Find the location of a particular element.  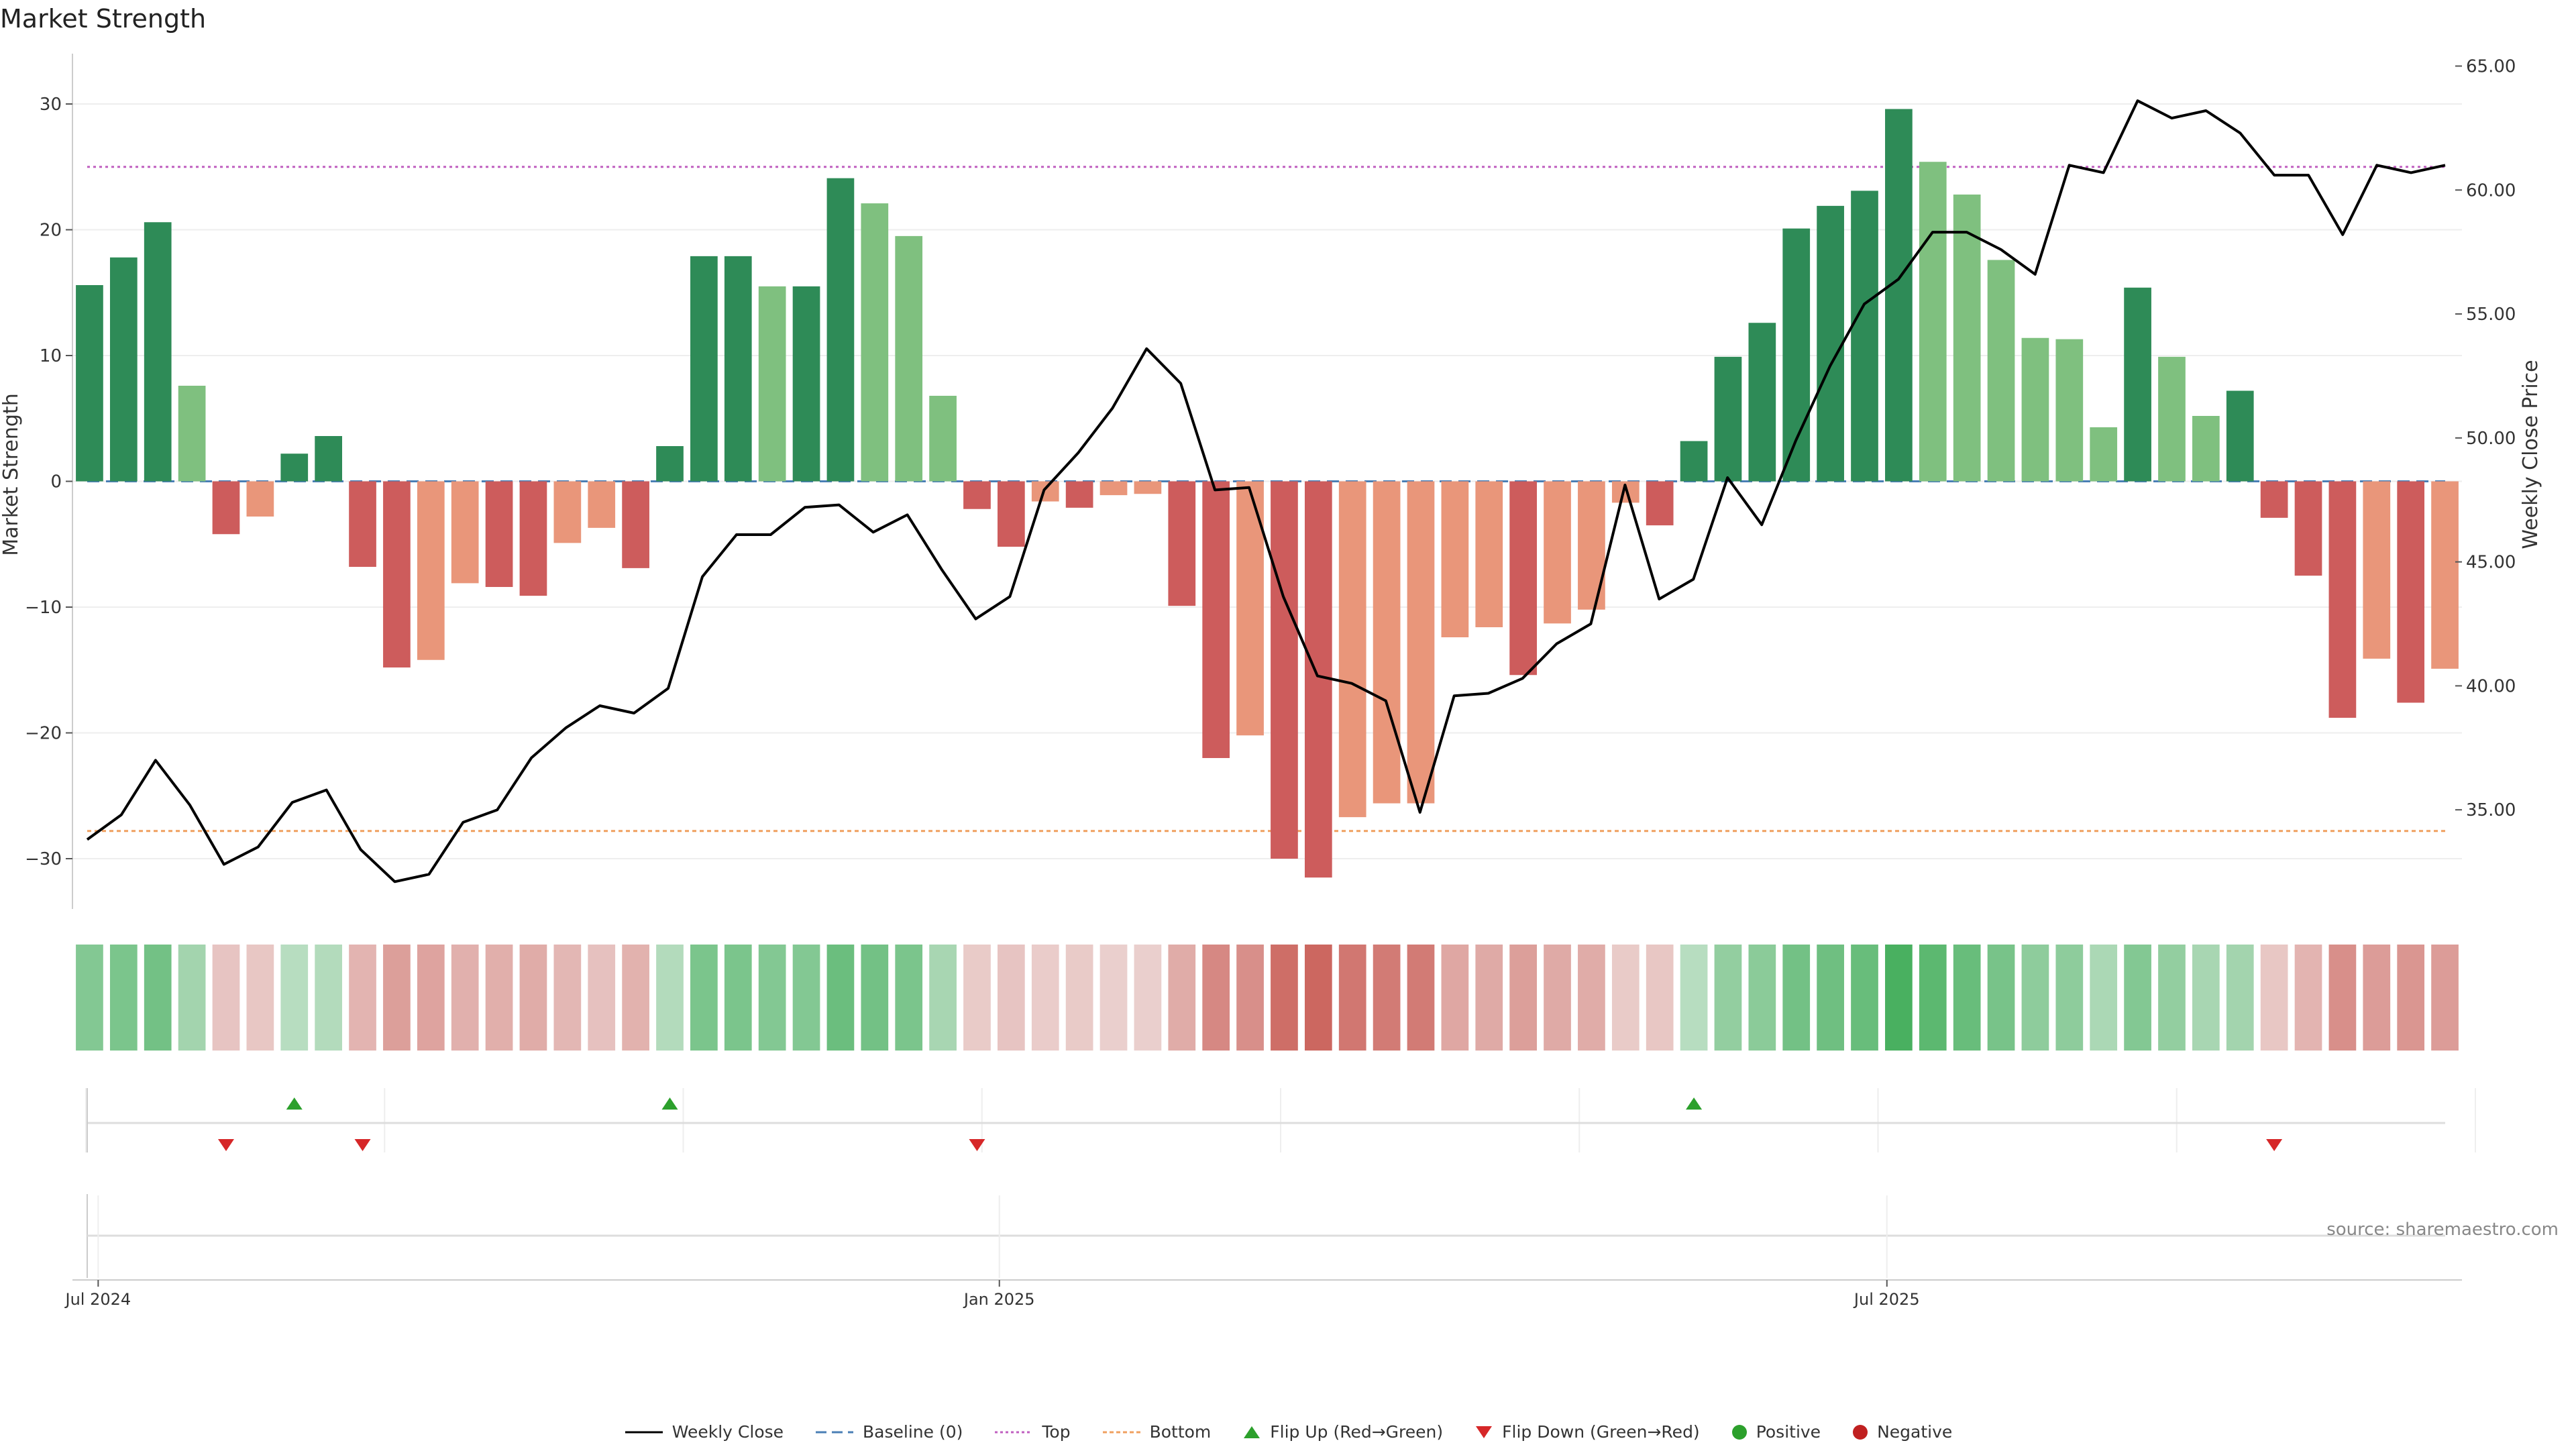

legend-flip-down: Flip Down (Green→Red) is located at coordinates (1587, 1432).